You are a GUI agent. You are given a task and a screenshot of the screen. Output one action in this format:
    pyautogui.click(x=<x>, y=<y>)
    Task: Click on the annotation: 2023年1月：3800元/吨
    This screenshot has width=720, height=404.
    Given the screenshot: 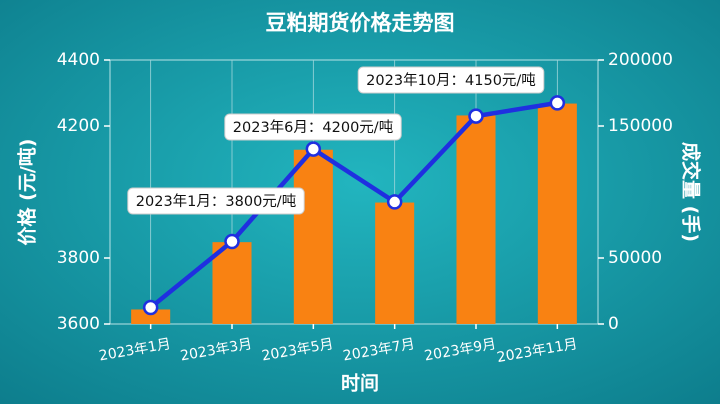 What is the action you would take?
    pyautogui.click(x=216, y=201)
    